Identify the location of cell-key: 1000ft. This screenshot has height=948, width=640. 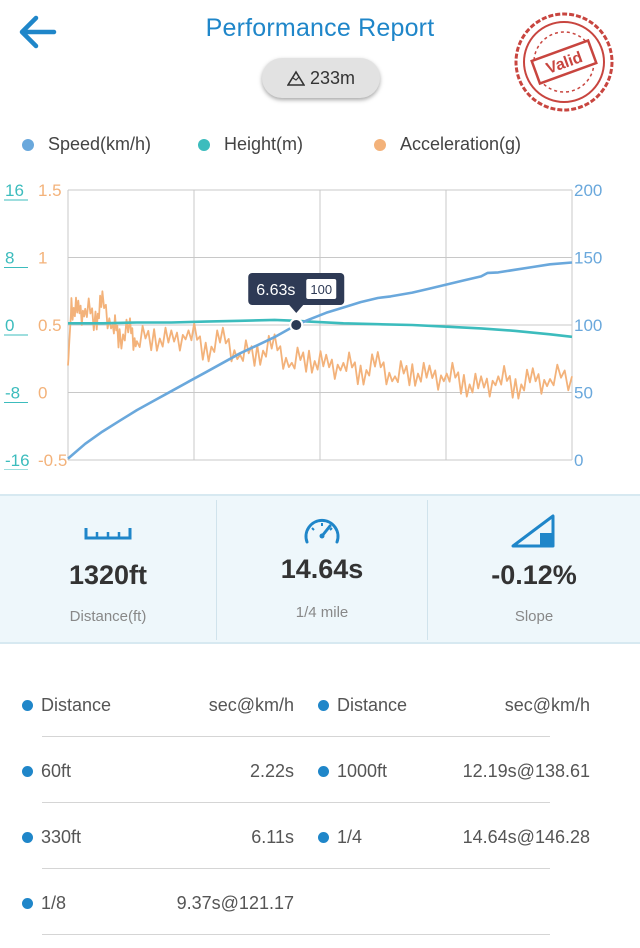
(362, 770).